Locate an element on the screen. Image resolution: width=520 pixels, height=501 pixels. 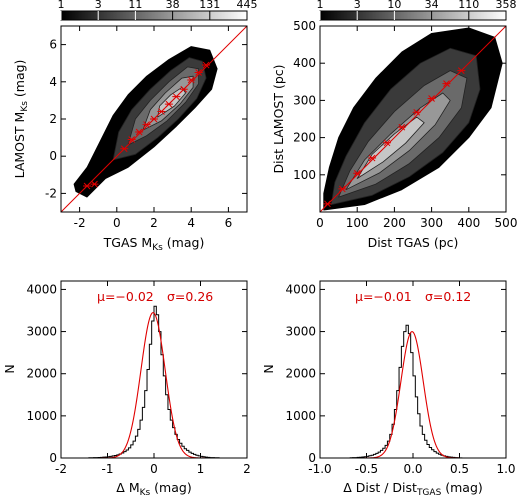
x-label-hist-dist: Δ Dist / DistTGAS (mag) is located at coordinates (413, 489).